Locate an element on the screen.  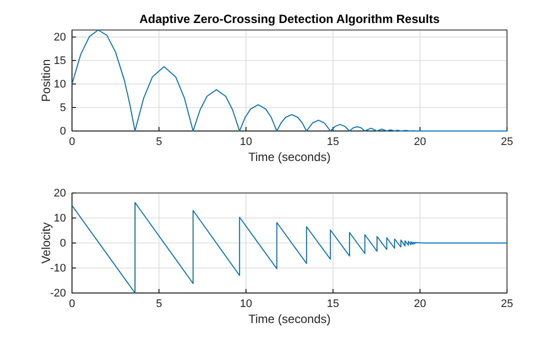
chart-title: Adaptive Zero-Crossing Detection Algorithm Results is located at coordinates (289, 19).